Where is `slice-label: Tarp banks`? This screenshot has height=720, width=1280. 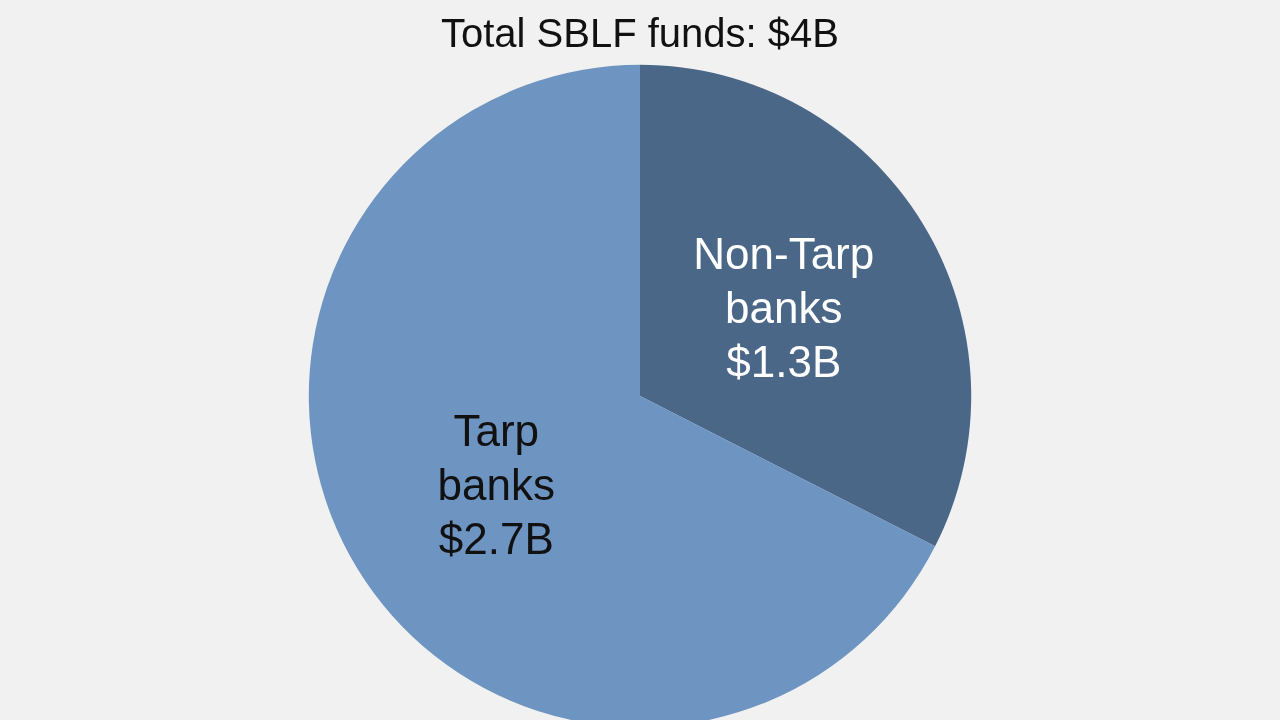 slice-label: Tarp banks is located at coordinates (496, 457).